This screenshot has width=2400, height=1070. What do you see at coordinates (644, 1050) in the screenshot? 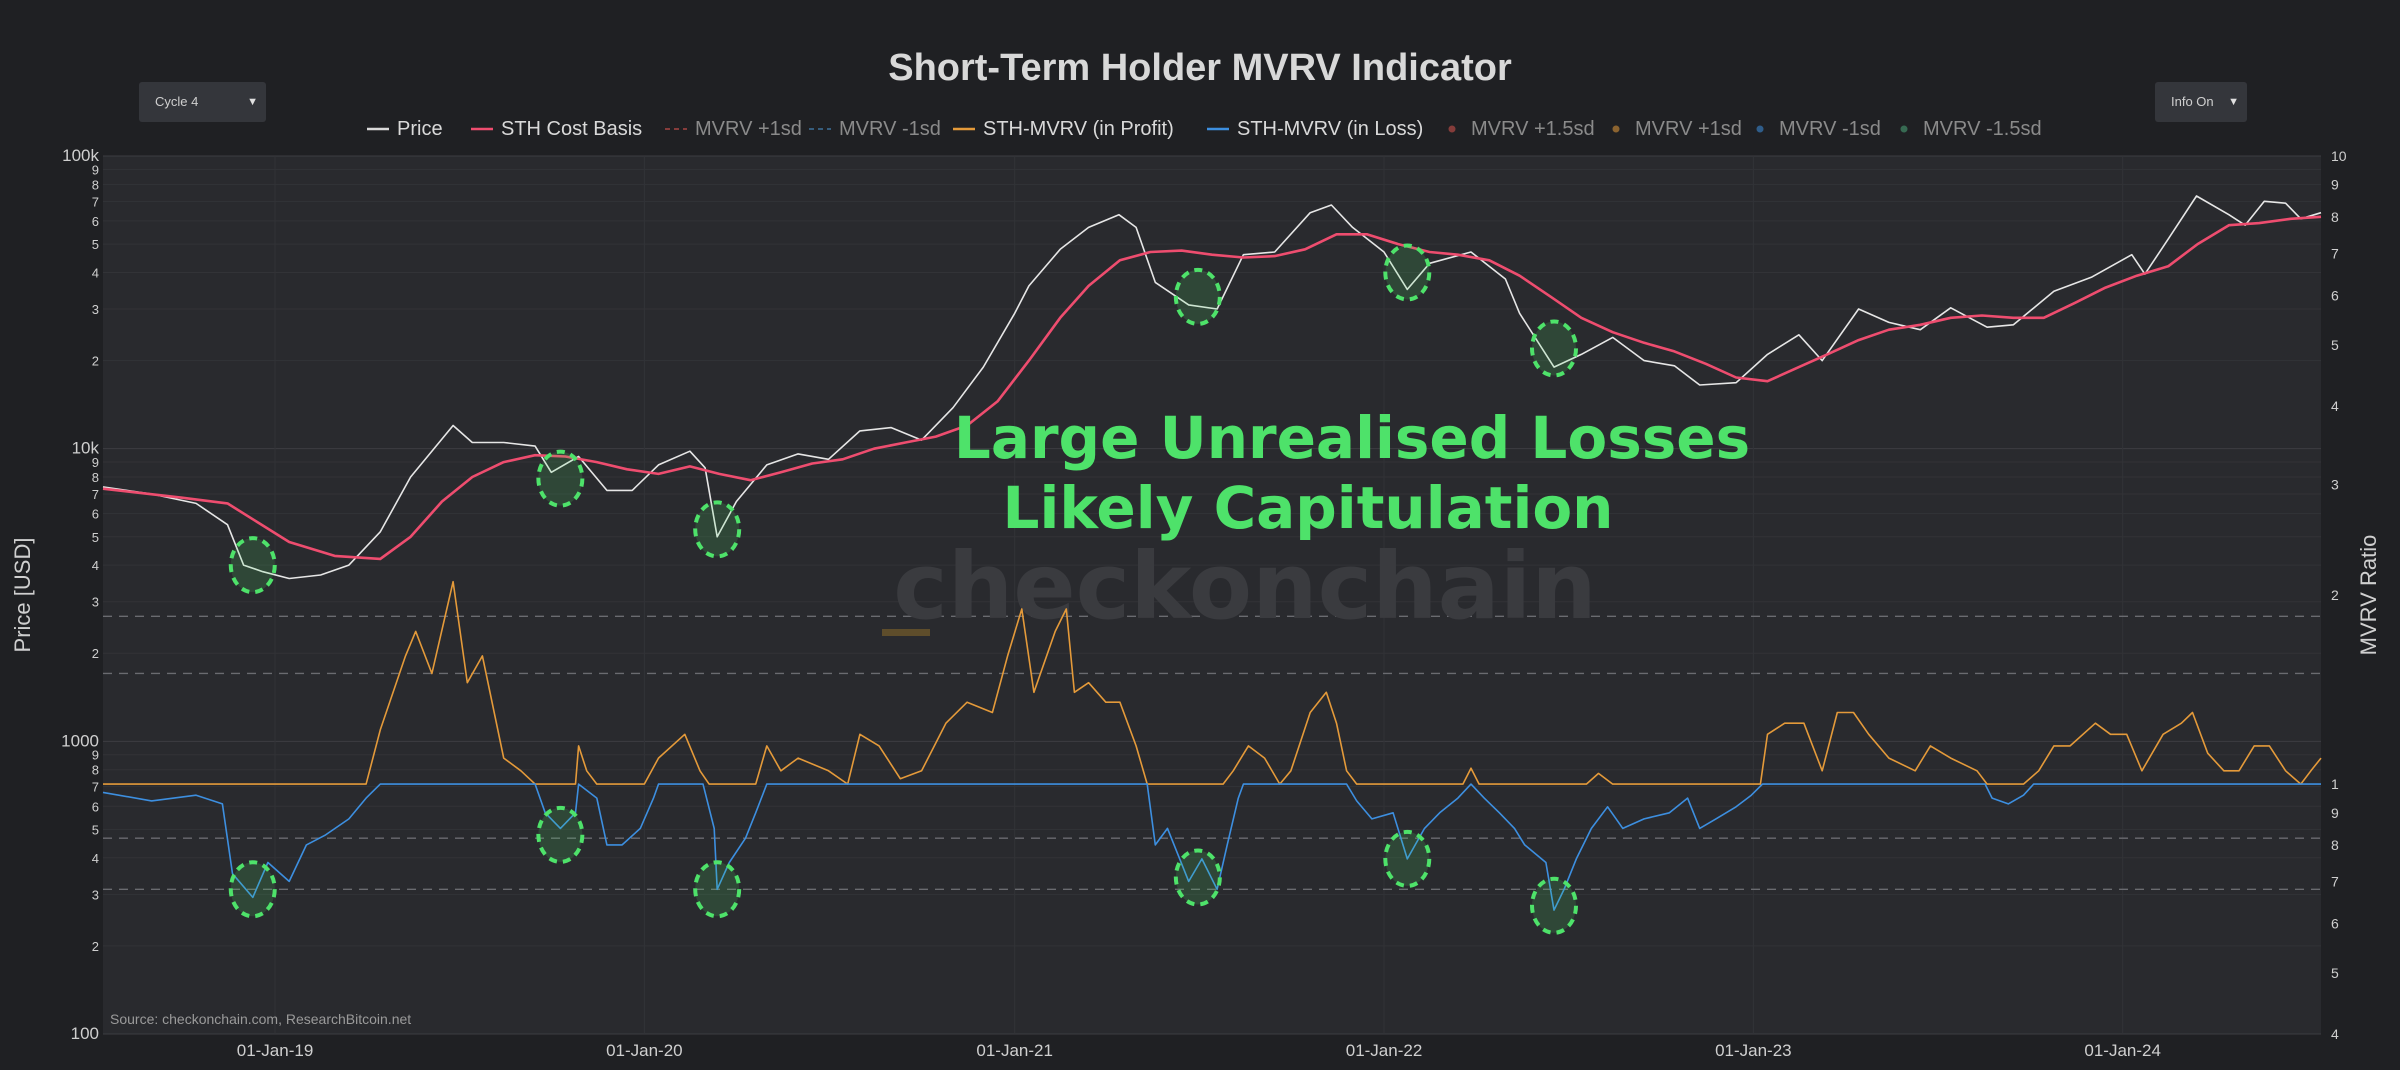
I see `x-tick-label: 01-Jan-20` at bounding box center [644, 1050].